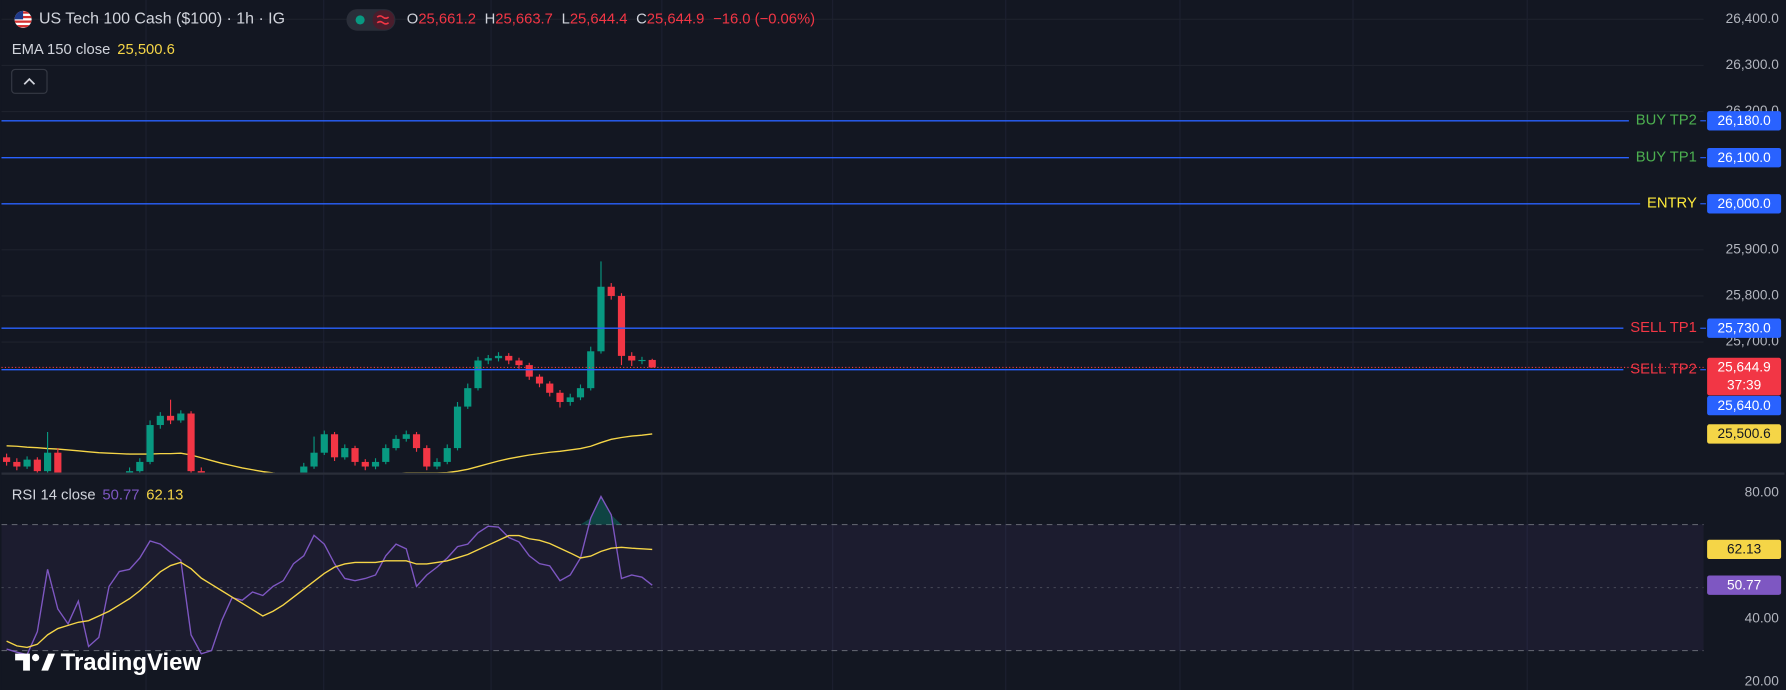 Image resolution: width=1786 pixels, height=690 pixels. I want to click on rsi-ma-label-text: 62.13, so click(1744, 549).